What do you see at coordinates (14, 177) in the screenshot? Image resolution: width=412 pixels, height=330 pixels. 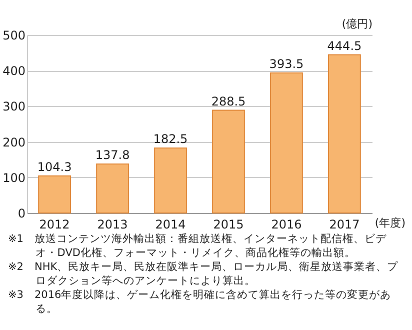 I see `y-tick-label: 100` at bounding box center [14, 177].